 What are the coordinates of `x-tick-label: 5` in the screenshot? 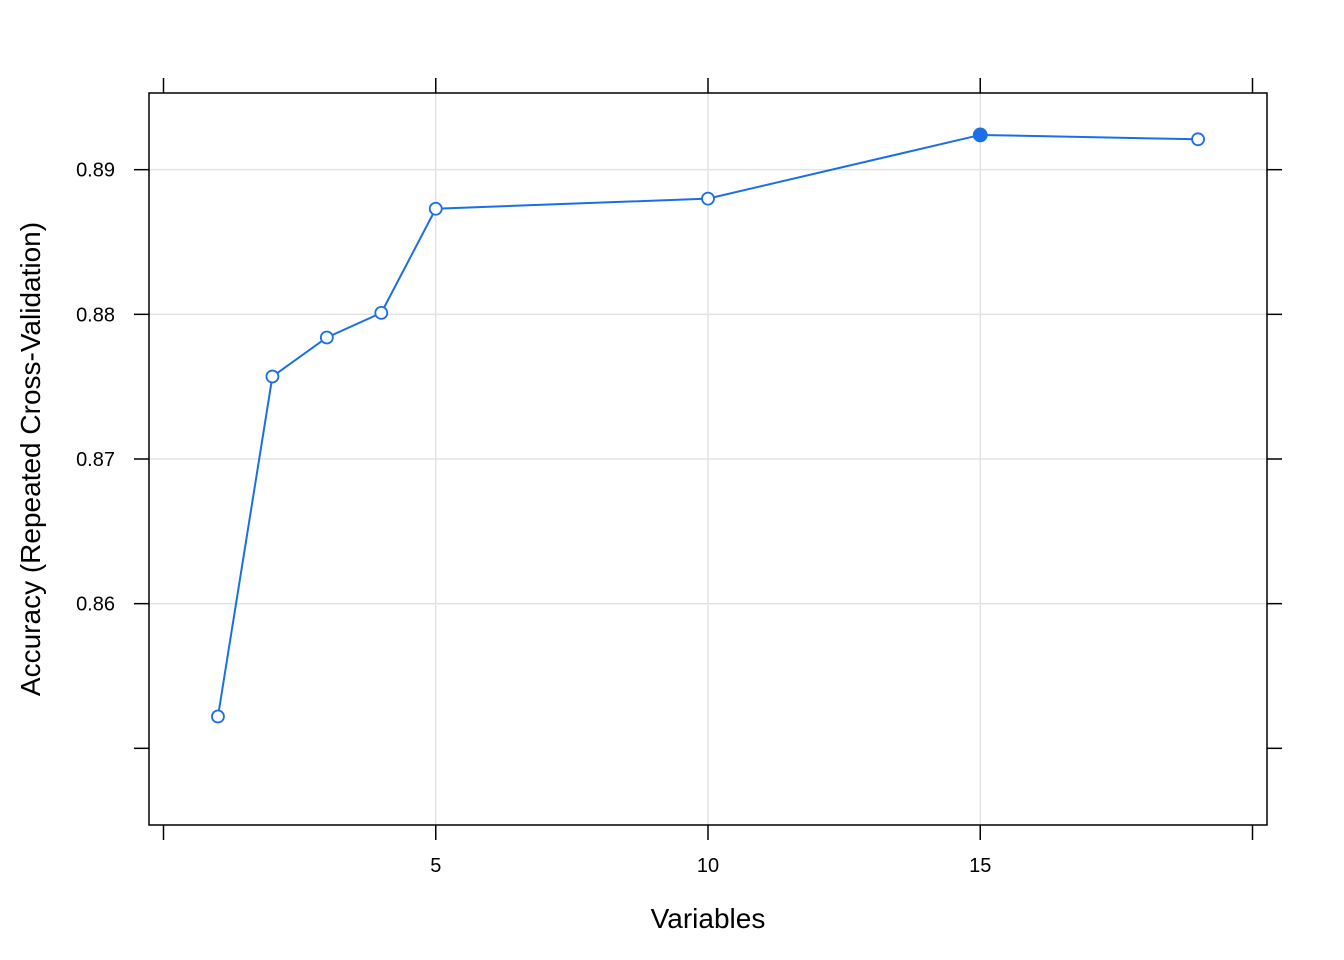 It's located at (435, 866).